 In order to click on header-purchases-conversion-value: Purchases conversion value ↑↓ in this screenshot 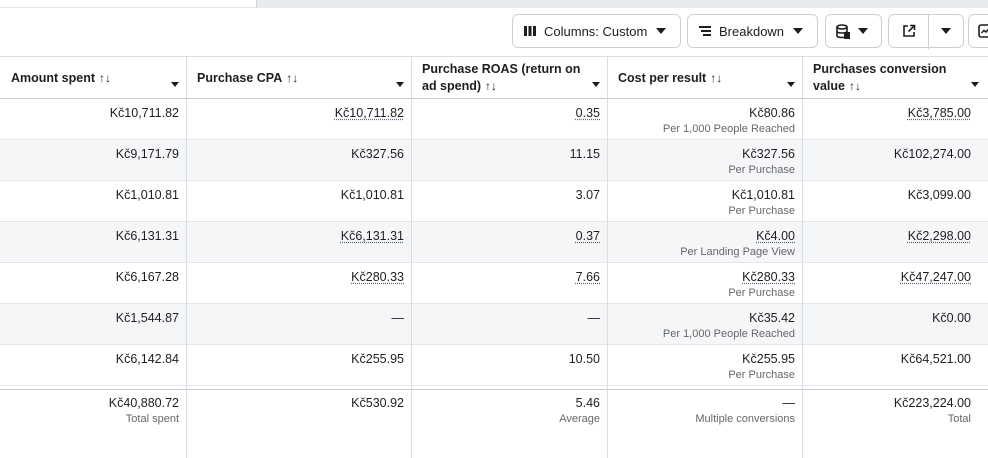, I will do `click(894, 78)`.